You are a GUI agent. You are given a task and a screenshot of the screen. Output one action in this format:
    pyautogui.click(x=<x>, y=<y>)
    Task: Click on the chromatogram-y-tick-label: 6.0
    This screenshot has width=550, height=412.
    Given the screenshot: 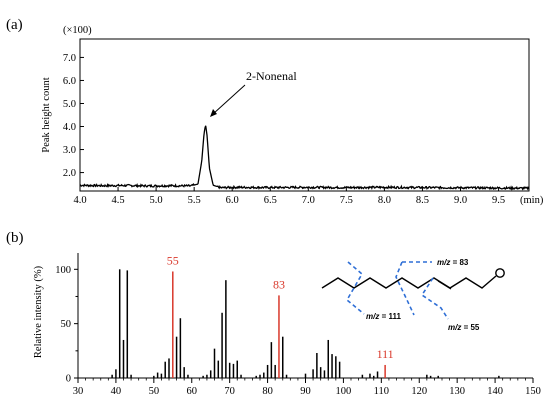 What is the action you would take?
    pyautogui.click(x=69, y=81)
    